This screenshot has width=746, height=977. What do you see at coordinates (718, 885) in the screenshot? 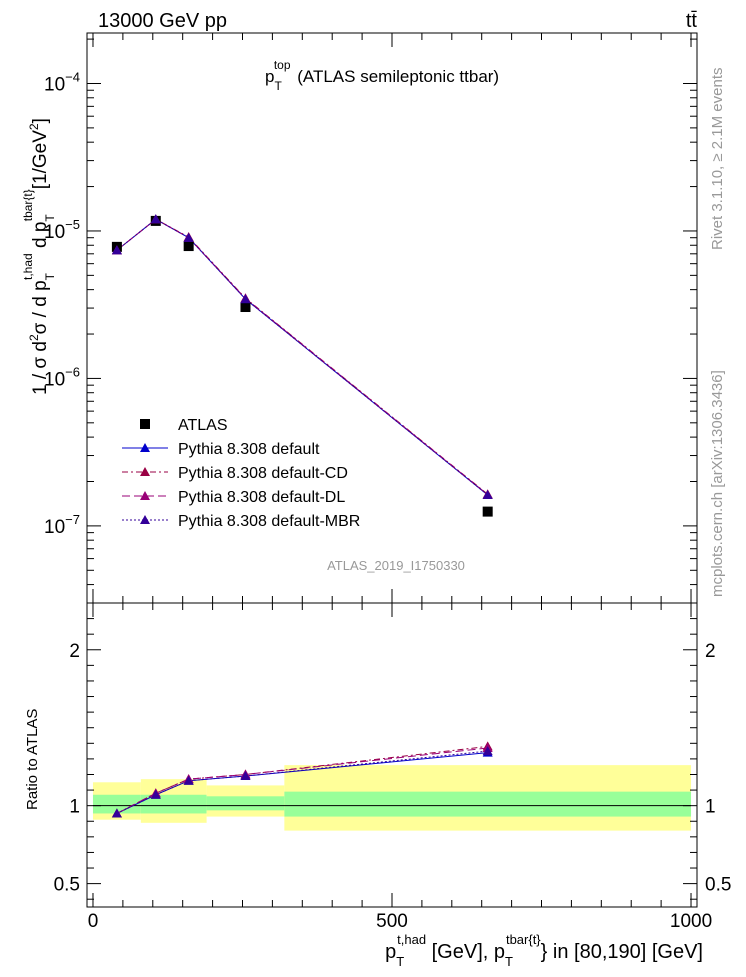
I see `ratio-ytick-label-right: 0.5` at bounding box center [718, 885].